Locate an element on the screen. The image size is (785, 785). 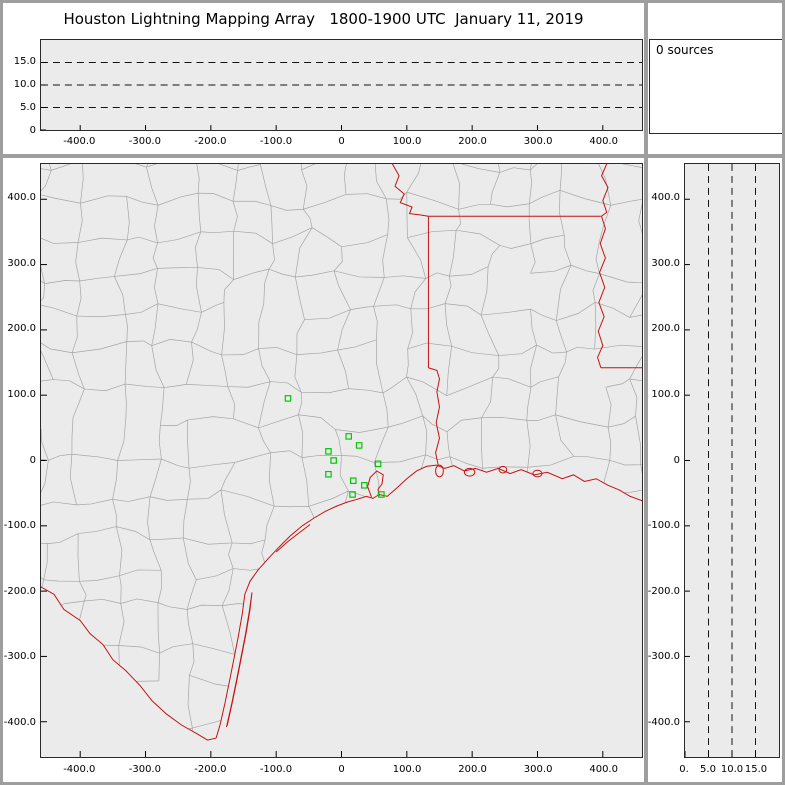
texas-louisiana-border is located at coordinates (433, 341).